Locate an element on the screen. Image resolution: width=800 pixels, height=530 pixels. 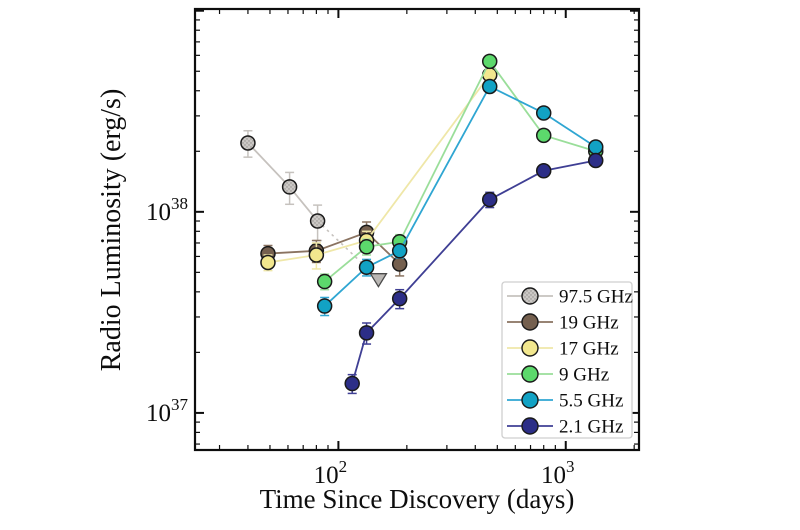
upper-limit-connector is located at coordinates (348, 250).